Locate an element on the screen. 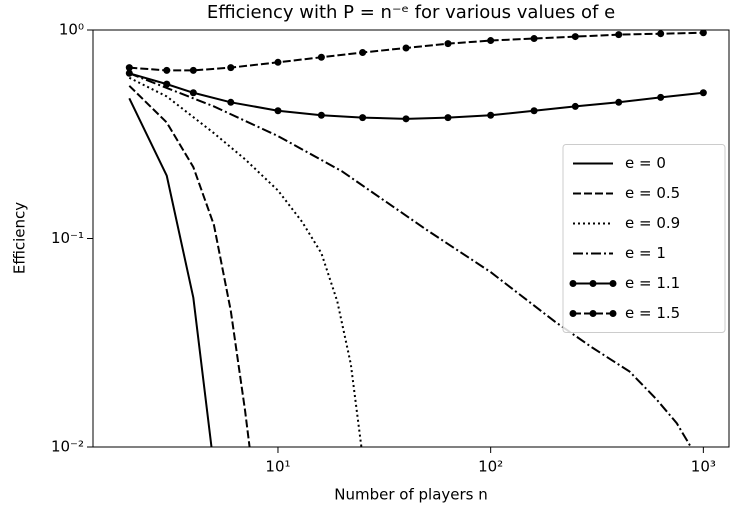  legend-label: e = 0.9 is located at coordinates (652, 223).